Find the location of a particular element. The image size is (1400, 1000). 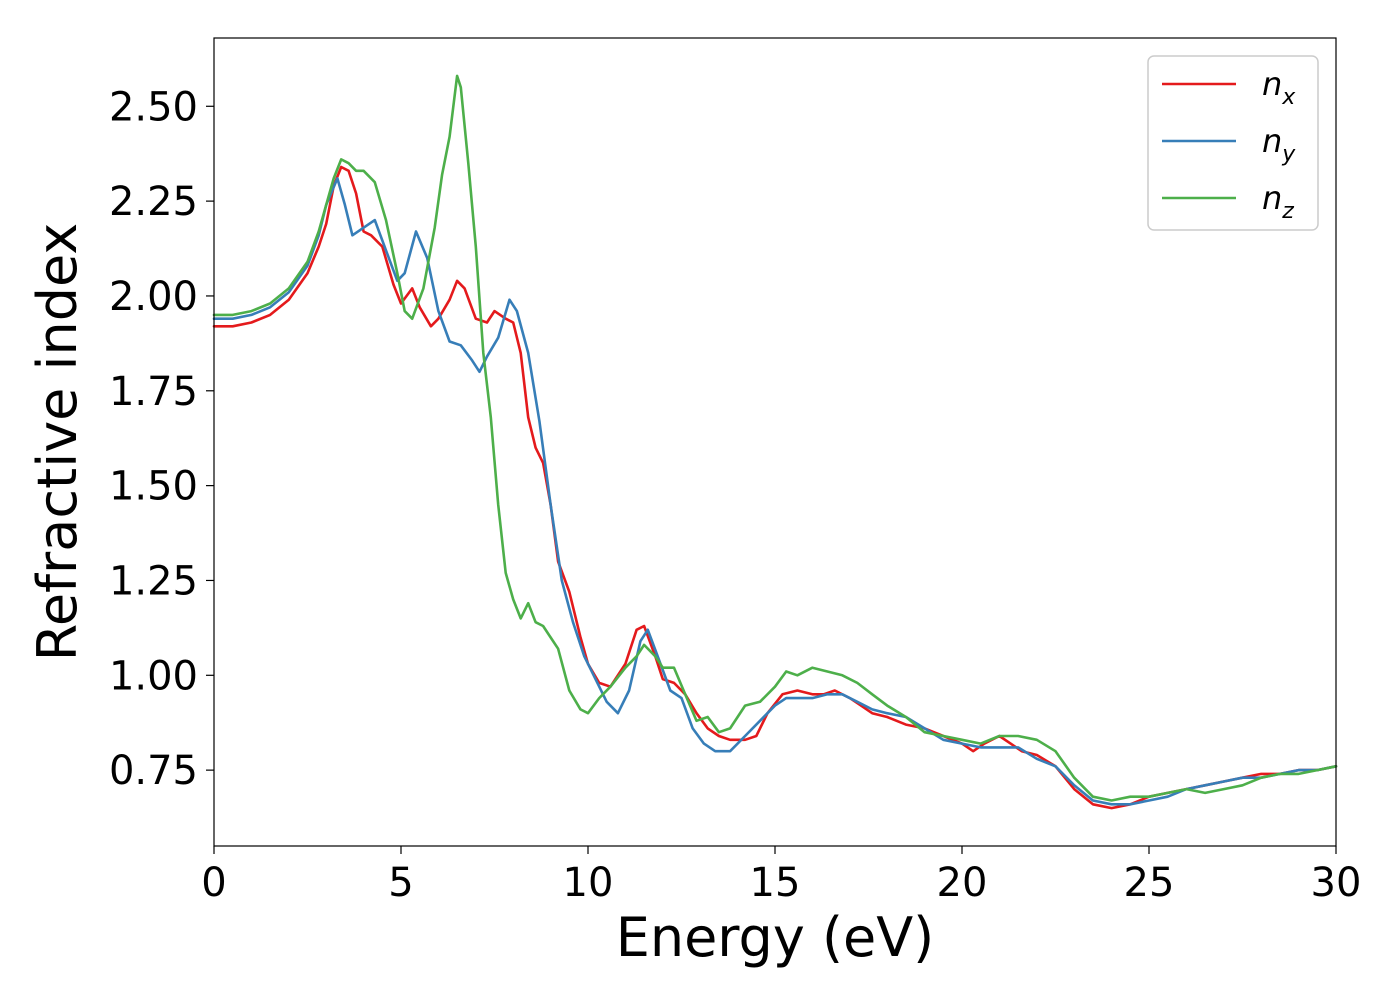

legend-label-x: nx is located at coordinates (1279, 87).